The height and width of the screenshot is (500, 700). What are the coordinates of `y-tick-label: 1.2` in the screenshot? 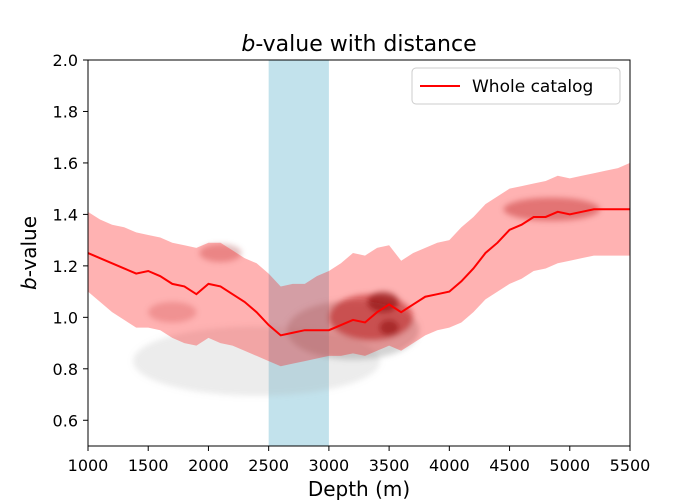 It's located at (65, 266).